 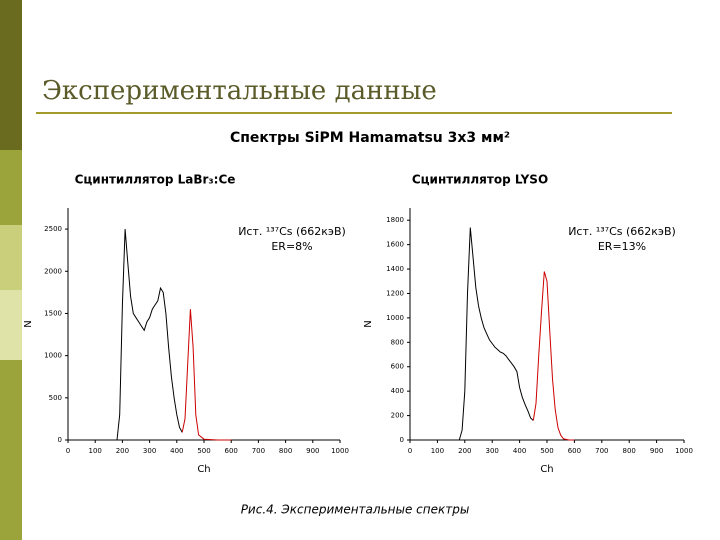 What do you see at coordinates (395, 269) in the screenshot?
I see `y-tick-label: 1400` at bounding box center [395, 269].